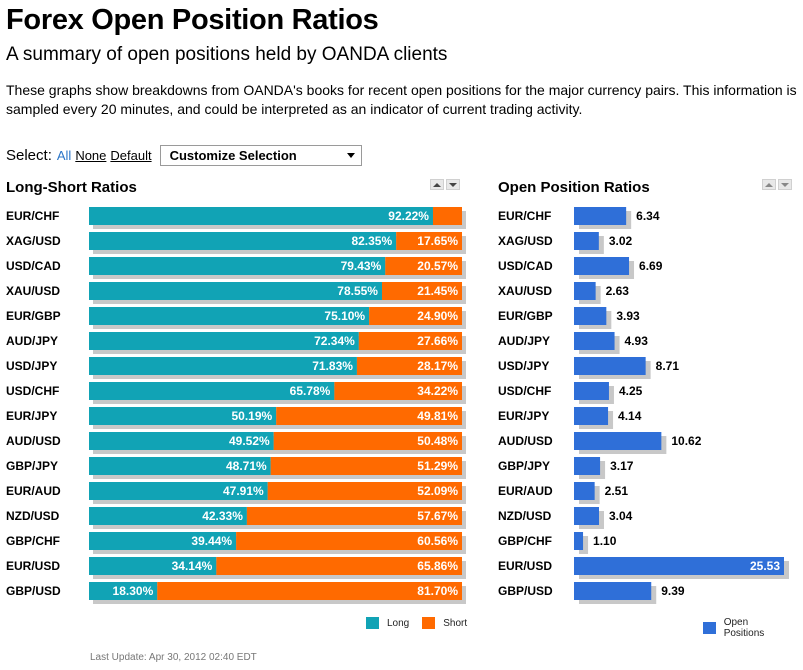  Describe the element at coordinates (628, 316) in the screenshot. I see `open-position-value-label: 3.93` at that location.